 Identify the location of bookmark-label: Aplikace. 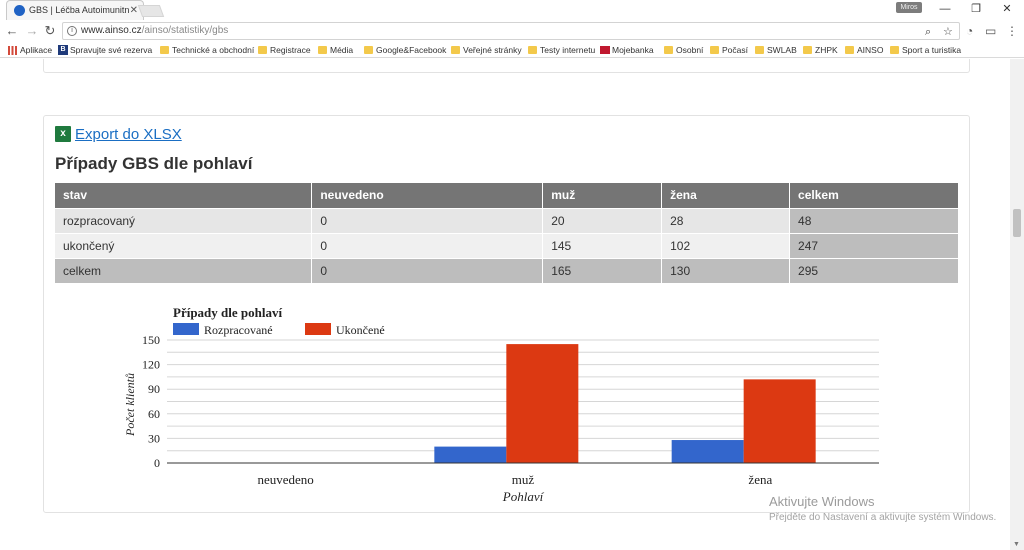
(36, 50).